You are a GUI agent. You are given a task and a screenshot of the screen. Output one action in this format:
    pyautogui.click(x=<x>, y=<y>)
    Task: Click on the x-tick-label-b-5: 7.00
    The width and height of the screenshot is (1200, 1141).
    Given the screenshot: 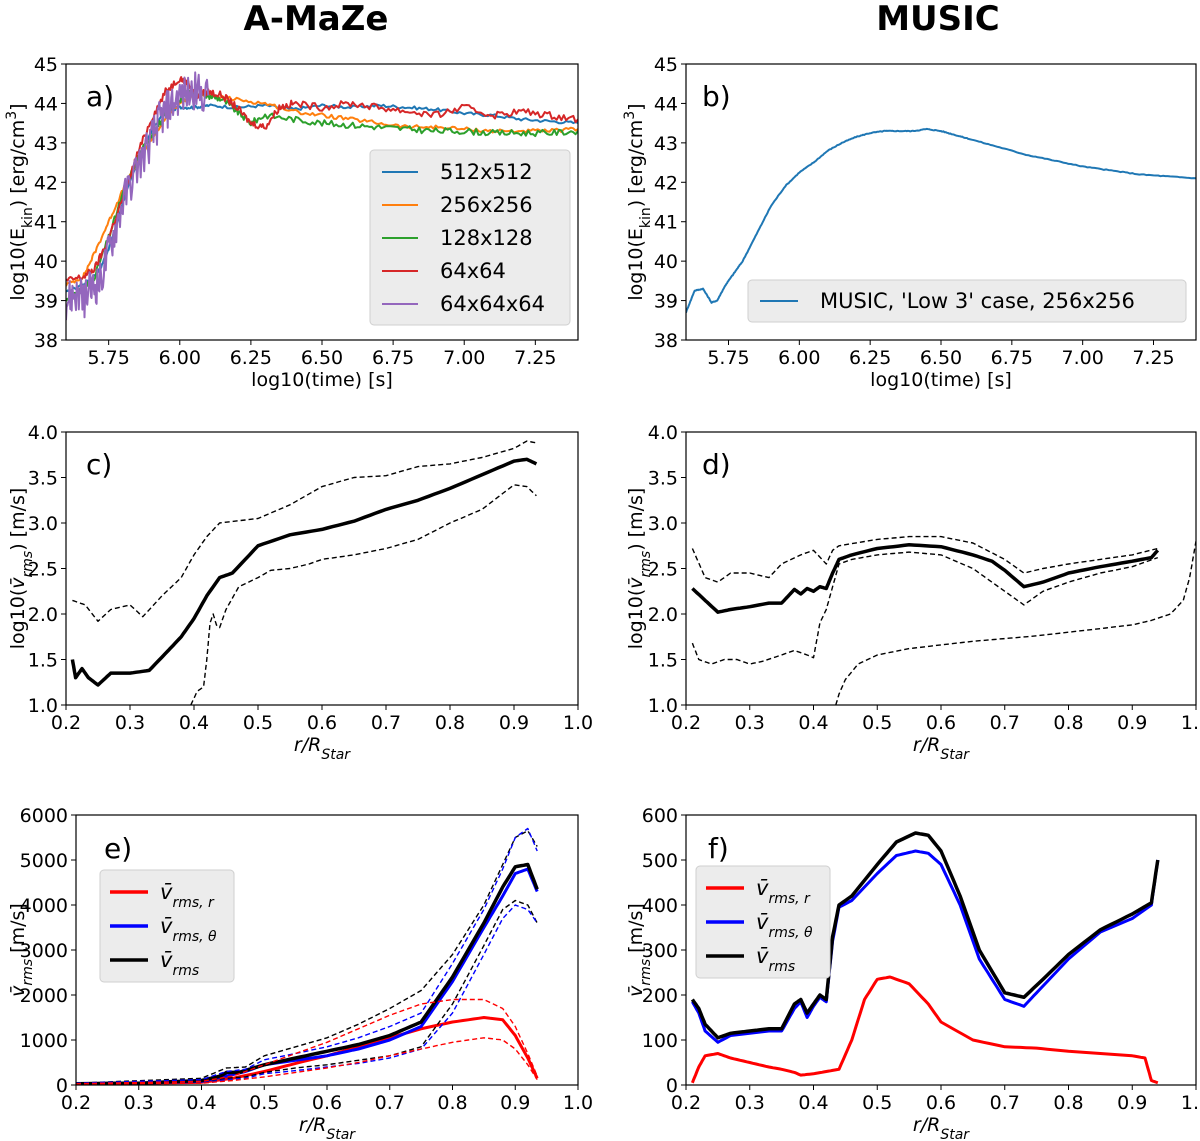 What is the action you would take?
    pyautogui.click(x=1083, y=358)
    